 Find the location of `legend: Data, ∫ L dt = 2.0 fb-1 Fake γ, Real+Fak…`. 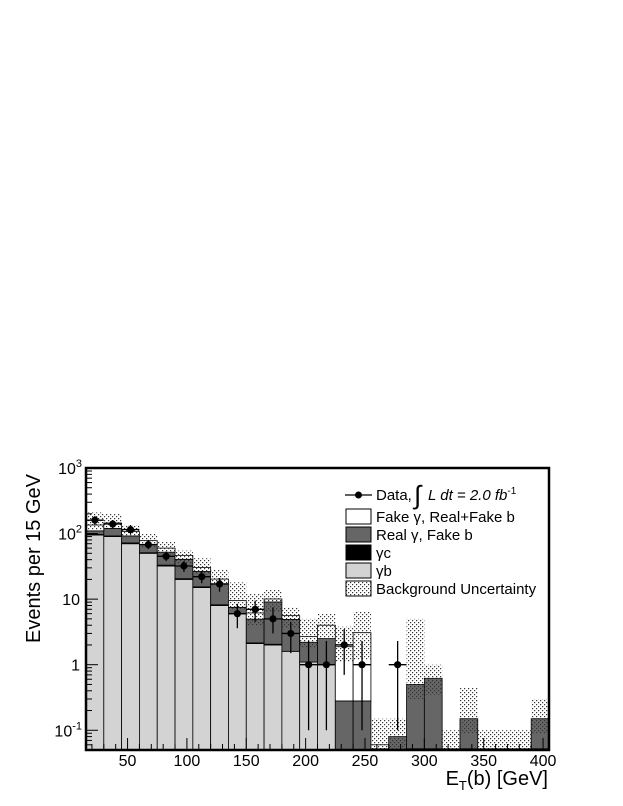

legend: Data, ∫ L dt = 2.0 fb-1 Fake γ, Real+Fak… is located at coordinates (441, 539).